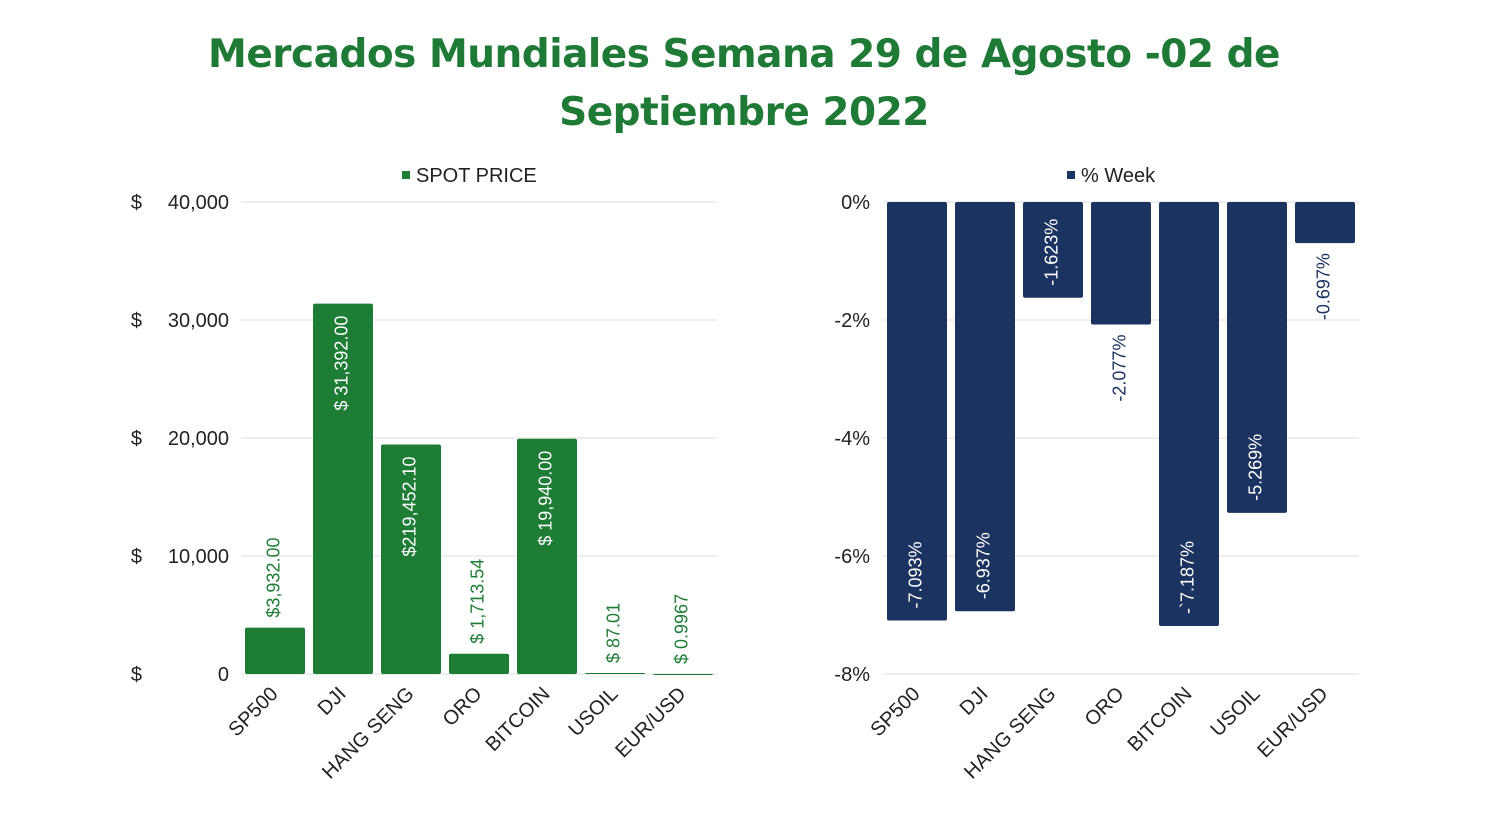  Describe the element at coordinates (916, 574) in the screenshot. I see `data-label: -7.093%` at that location.